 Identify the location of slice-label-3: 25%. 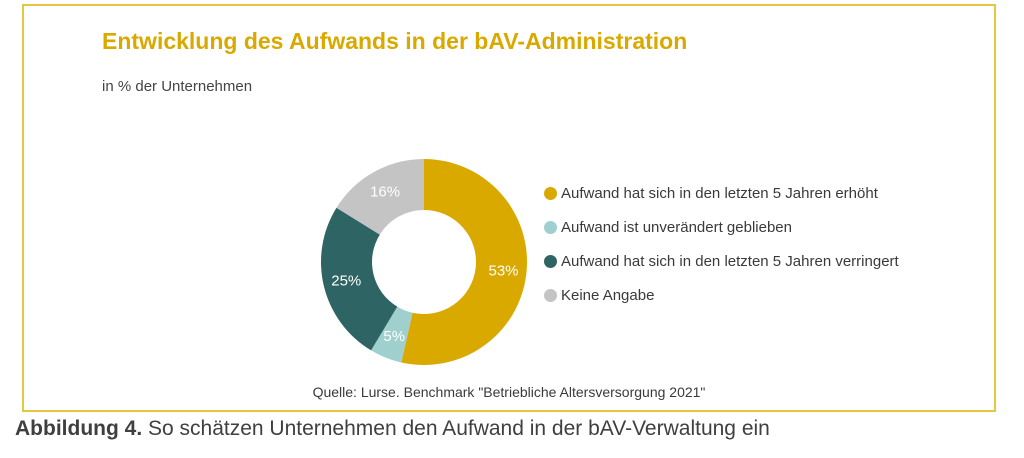
(346, 280).